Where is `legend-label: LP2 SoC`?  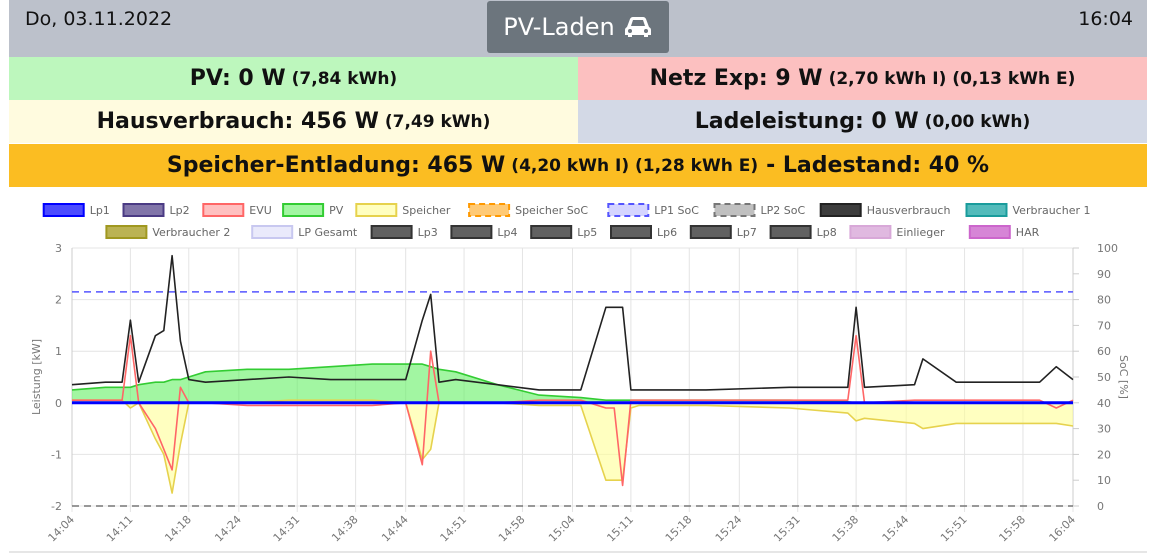
legend-label: LP2 SoC is located at coordinates (783, 210).